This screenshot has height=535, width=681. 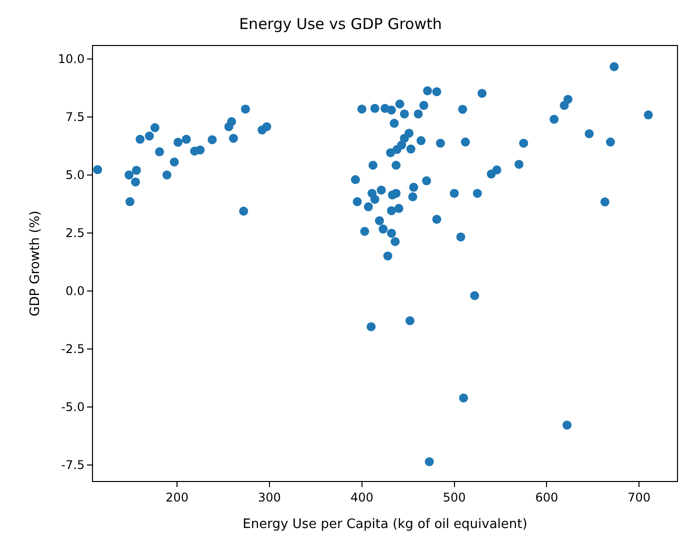 What do you see at coordinates (362, 497) in the screenshot?
I see `x-tick-label: 400` at bounding box center [362, 497].